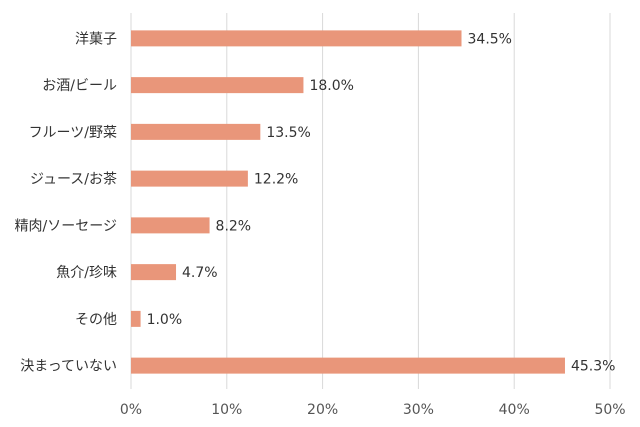 The height and width of the screenshot is (427, 640). I want to click on category-label: フルーツ/野菜, so click(73, 133).